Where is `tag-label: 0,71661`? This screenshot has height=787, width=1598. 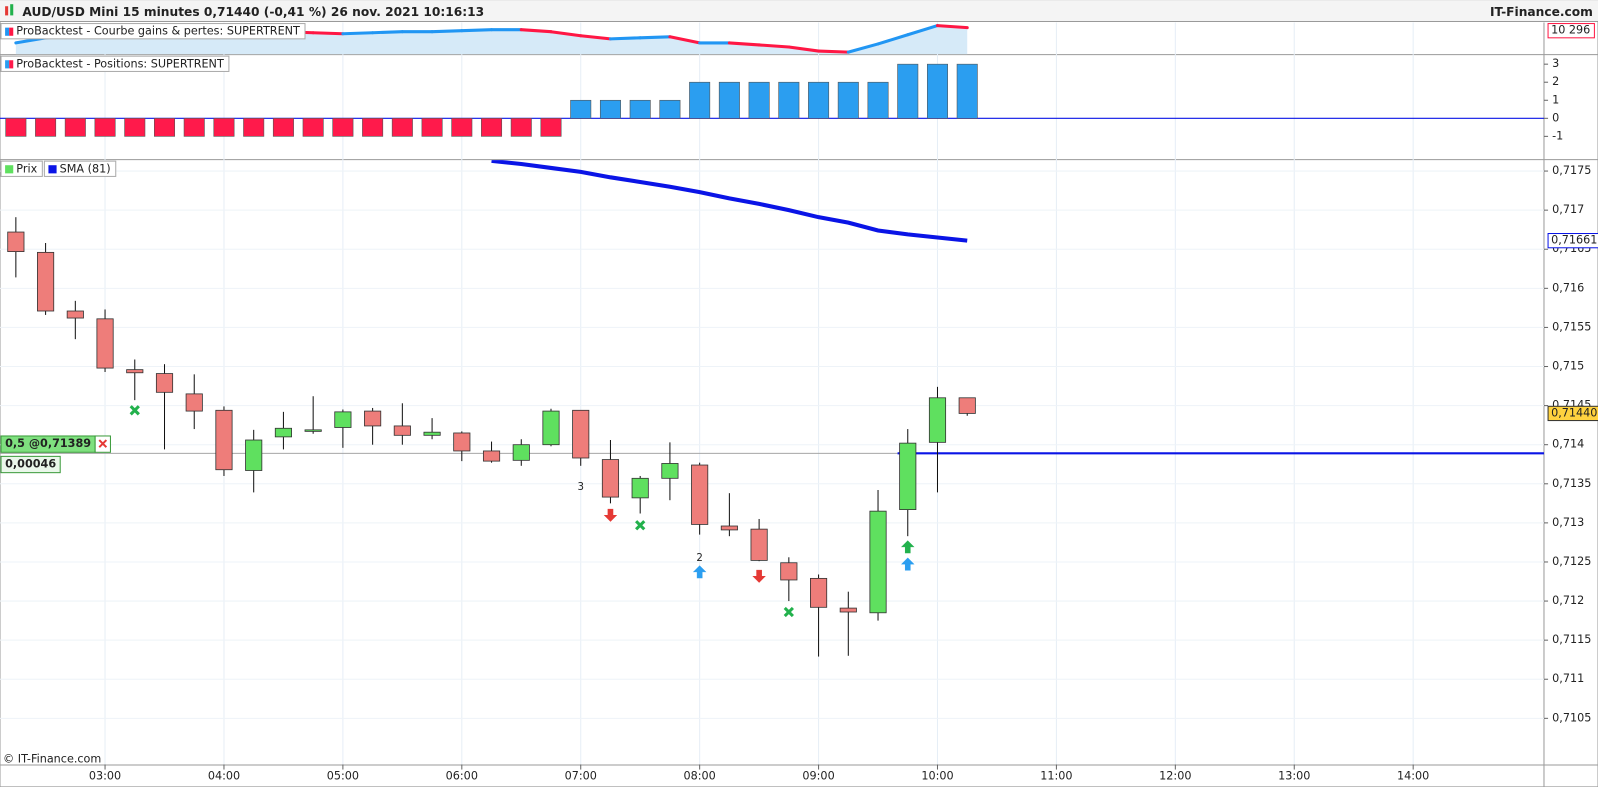
tag-label: 0,71661 is located at coordinates (1574, 240).